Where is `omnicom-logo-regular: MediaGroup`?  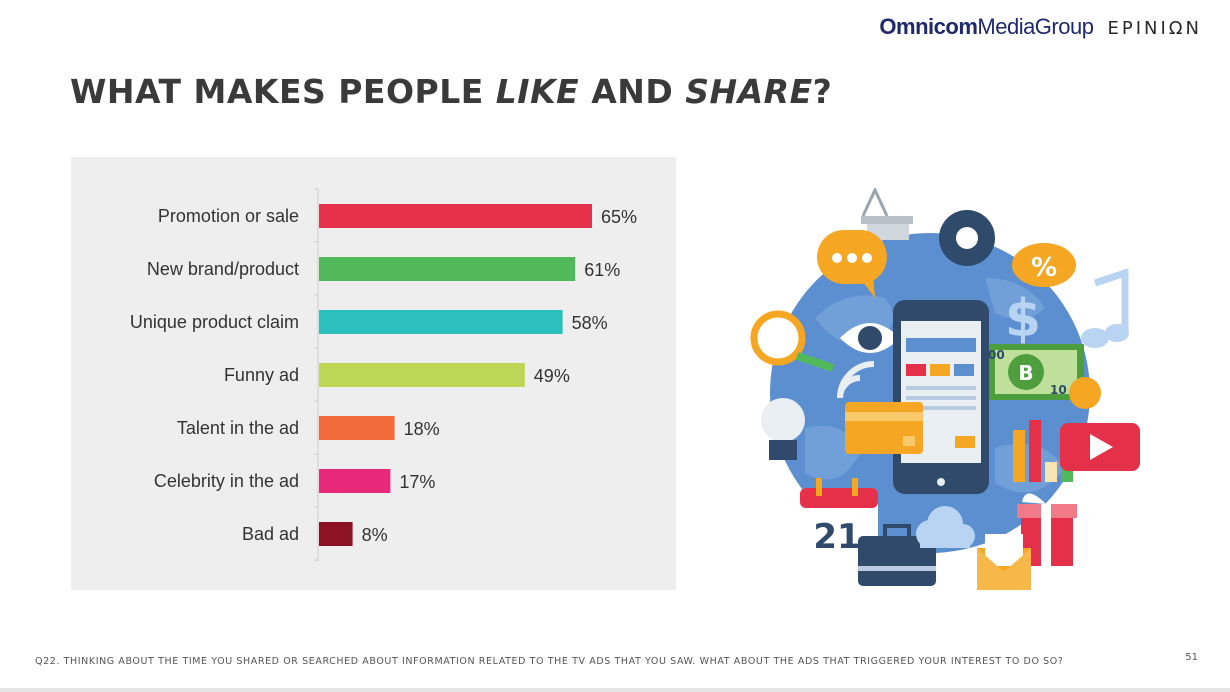 omnicom-logo-regular: MediaGroup is located at coordinates (1035, 26).